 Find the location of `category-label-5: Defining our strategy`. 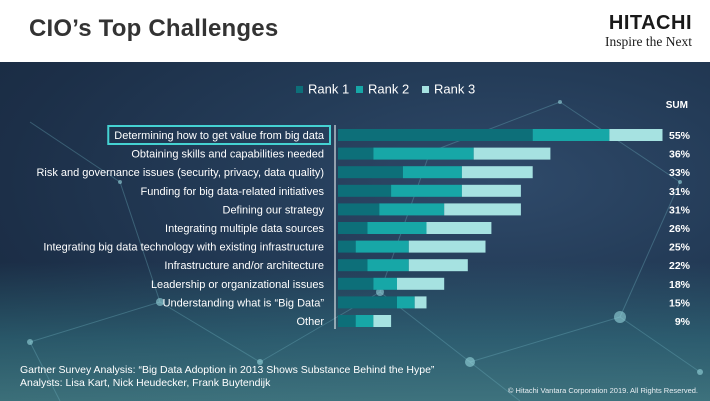

category-label-5: Defining our strategy is located at coordinates (274, 210).